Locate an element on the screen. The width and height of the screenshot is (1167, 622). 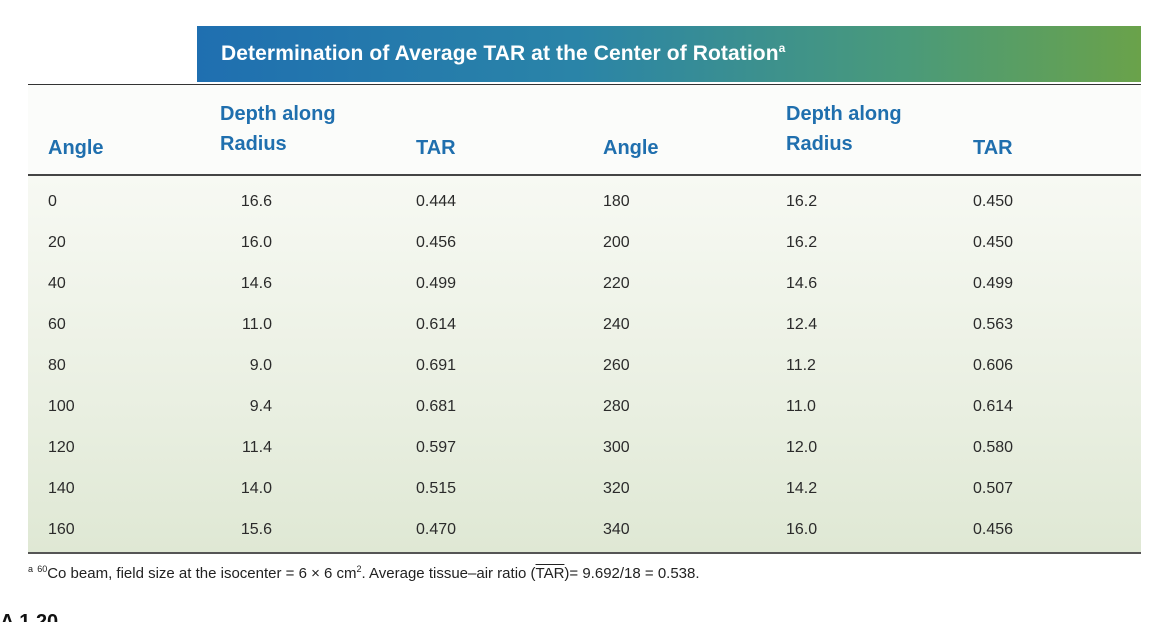
footnote-text-3: )= 9.692/18 = 0.538. is located at coordinates (632, 573).